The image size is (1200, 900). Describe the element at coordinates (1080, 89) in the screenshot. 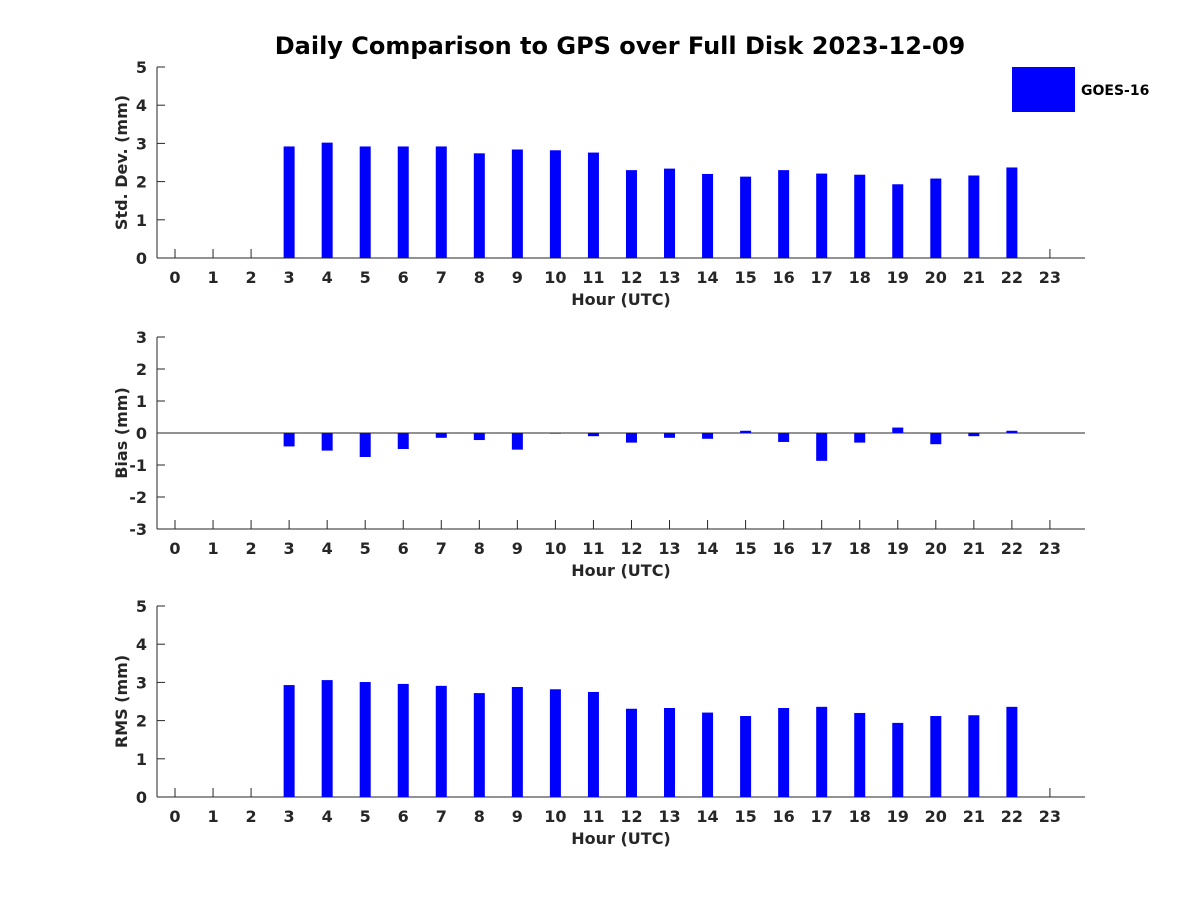

I see `legend: GOES-16` at that location.